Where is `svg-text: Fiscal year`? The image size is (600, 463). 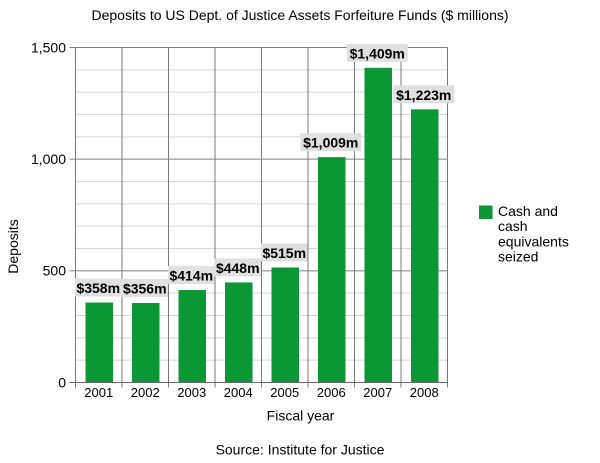
svg-text: Fiscal year is located at coordinates (301, 416).